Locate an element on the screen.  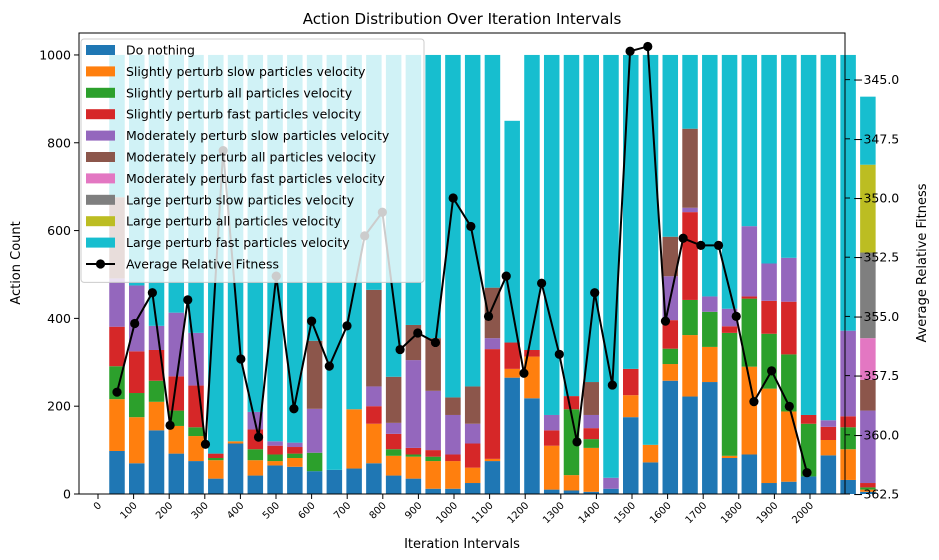
legend-label: Slightly perturb fast particles velocity is located at coordinates (244, 114).